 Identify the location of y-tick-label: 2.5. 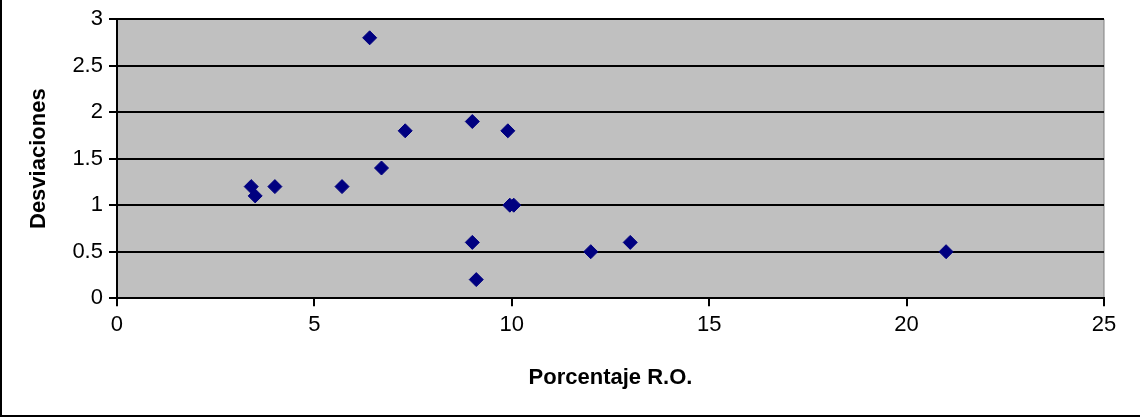
(87, 64).